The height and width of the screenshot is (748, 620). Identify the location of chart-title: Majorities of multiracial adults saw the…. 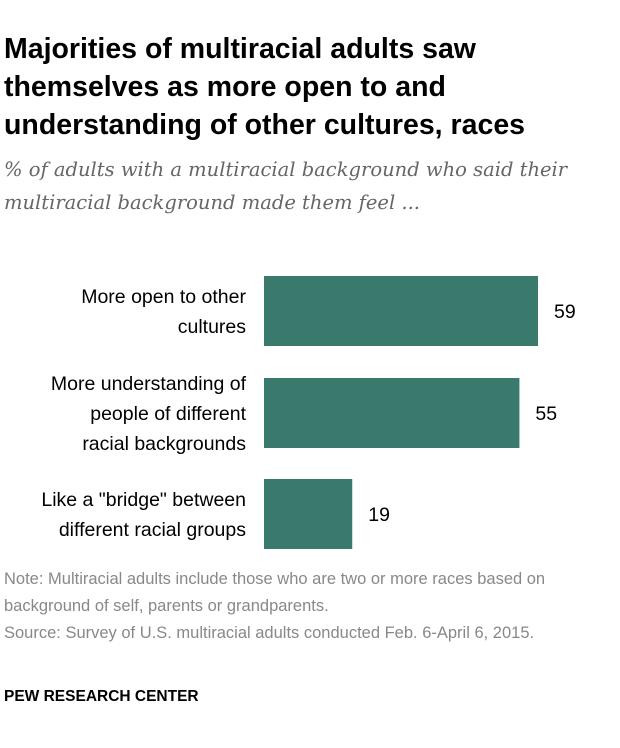
(265, 87).